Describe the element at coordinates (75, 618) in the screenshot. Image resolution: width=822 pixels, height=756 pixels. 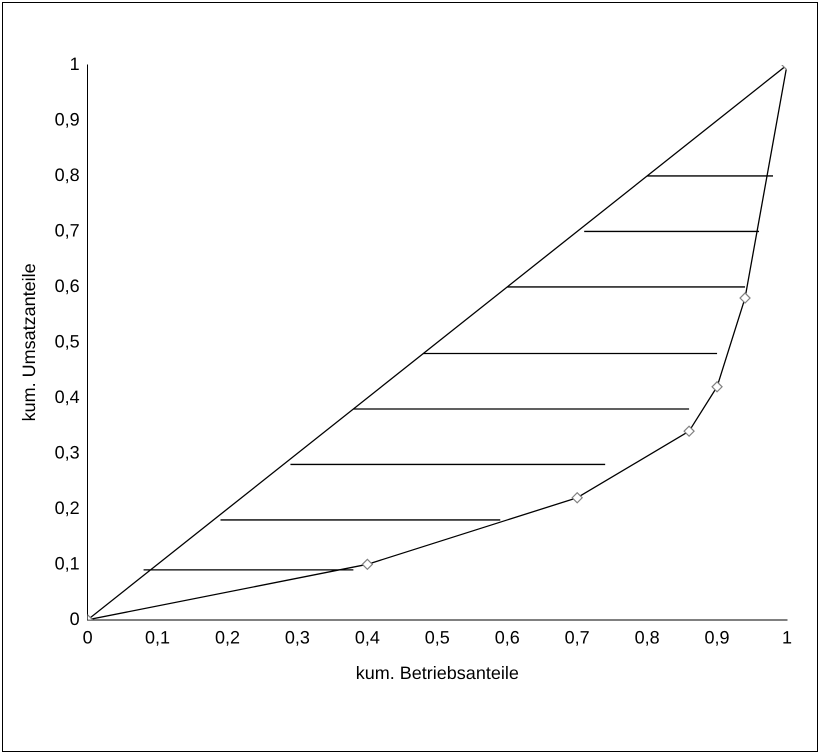
I see `y-tick-label: 0` at that location.